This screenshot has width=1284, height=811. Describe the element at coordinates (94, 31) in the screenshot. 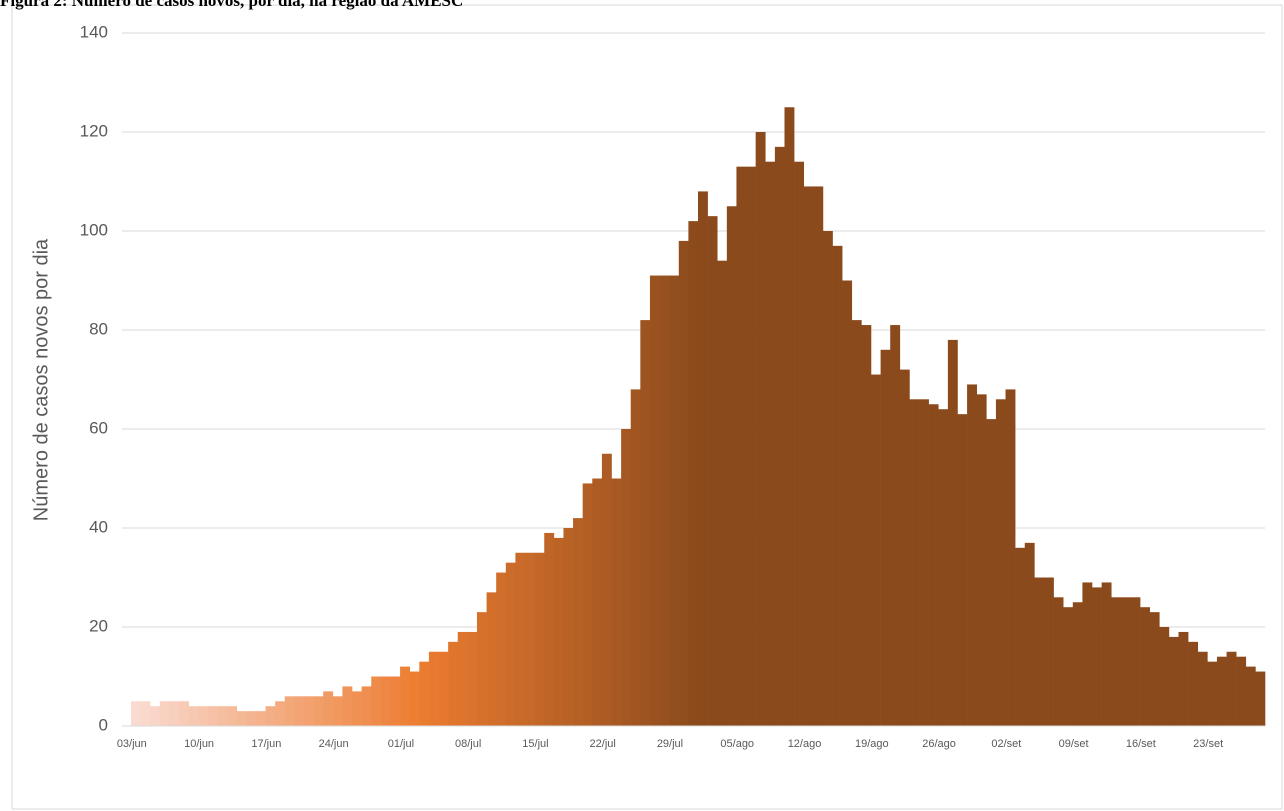

I see `y-tick-label: 140` at that location.